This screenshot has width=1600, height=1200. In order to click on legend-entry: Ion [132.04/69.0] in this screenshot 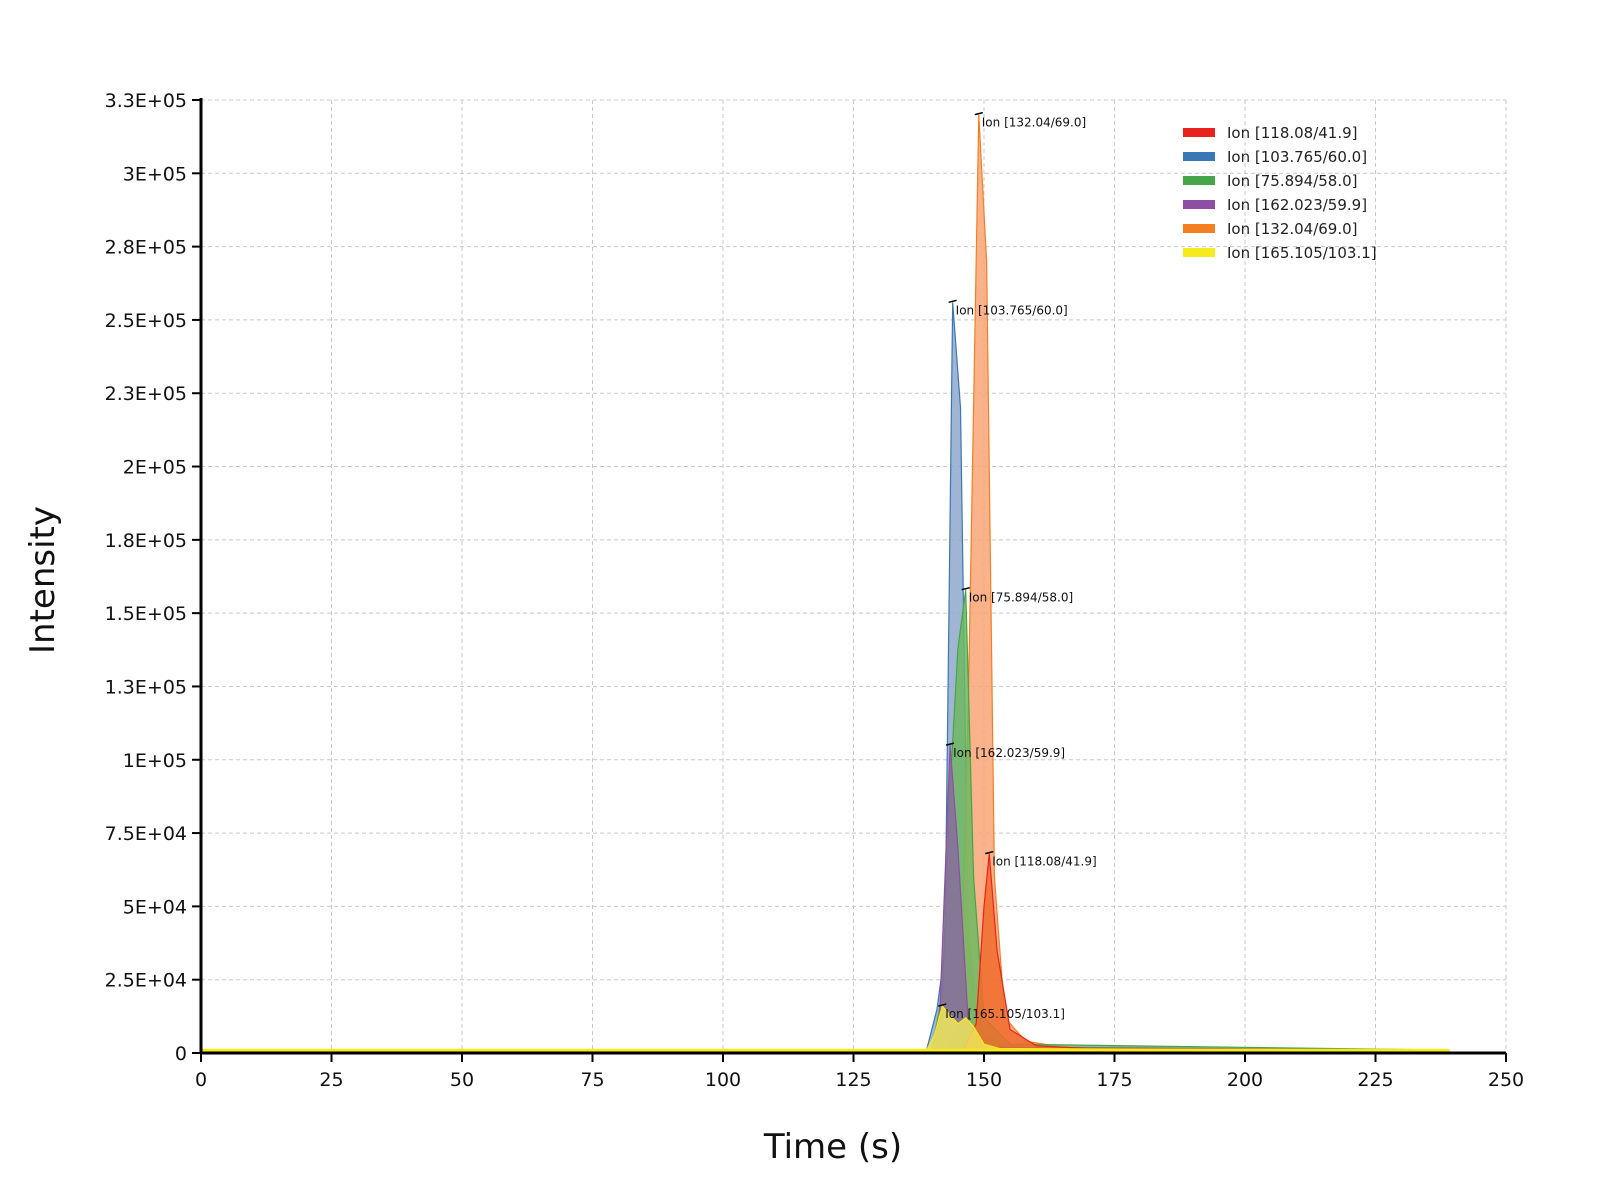, I will do `click(1292, 229)`.